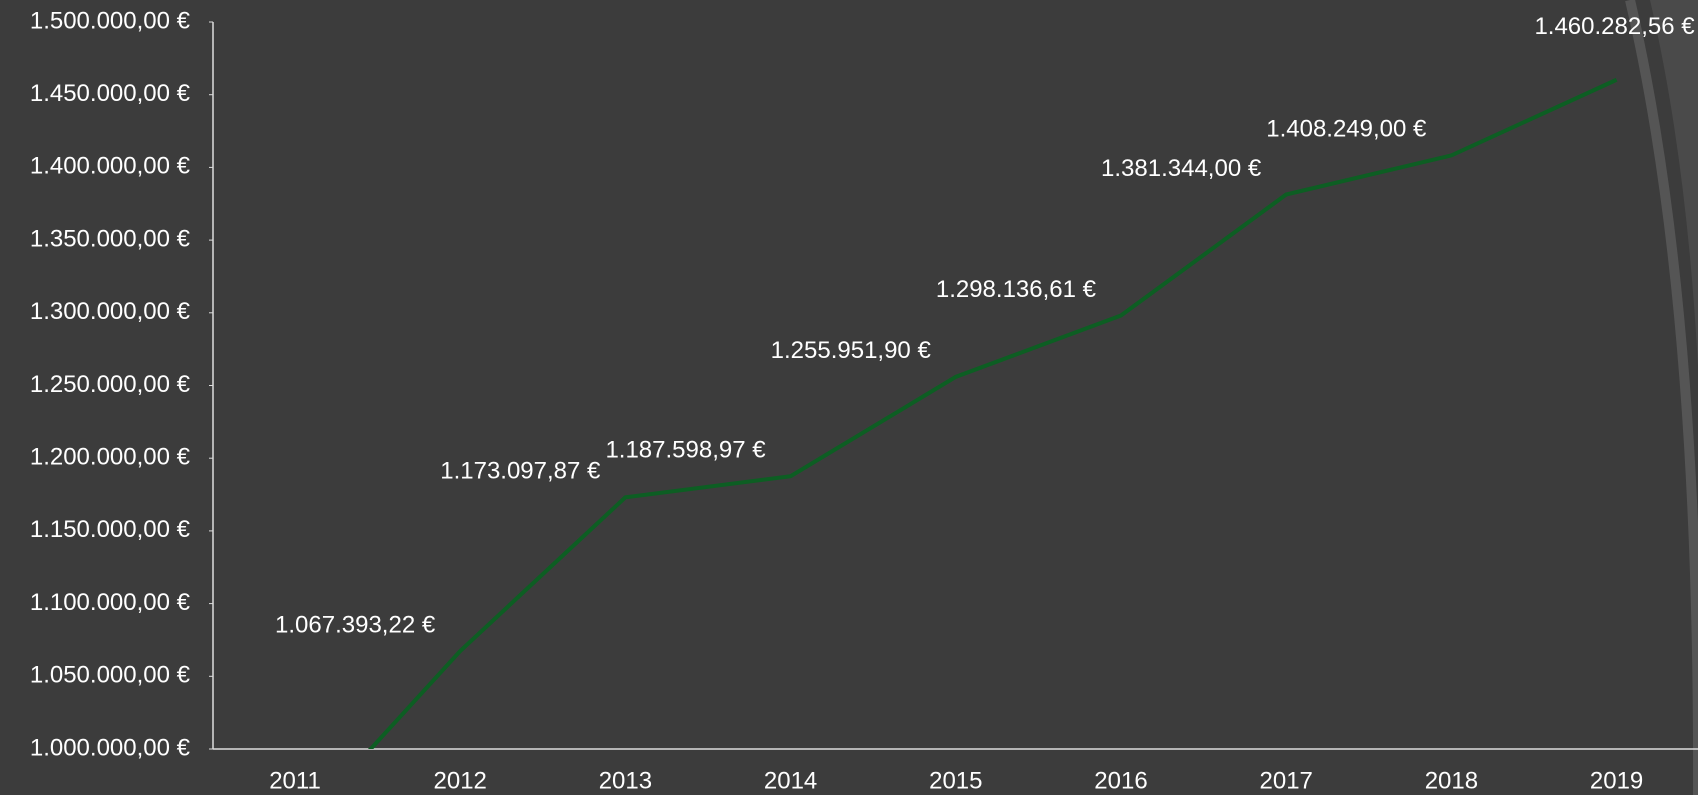 Image resolution: width=1698 pixels, height=795 pixels. Describe the element at coordinates (1614, 26) in the screenshot. I see `data-label: 1.460.282,56 €` at that location.